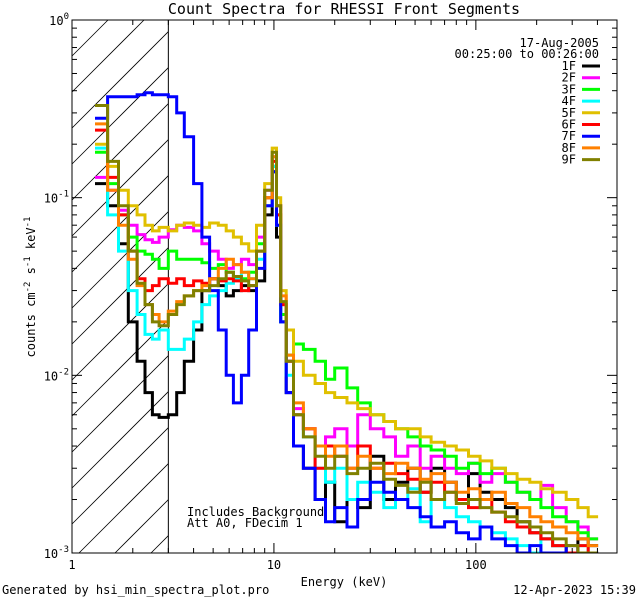  I want to click on chart-title: Count Spectra for RHESSI Front Segments, so click(344, 9).